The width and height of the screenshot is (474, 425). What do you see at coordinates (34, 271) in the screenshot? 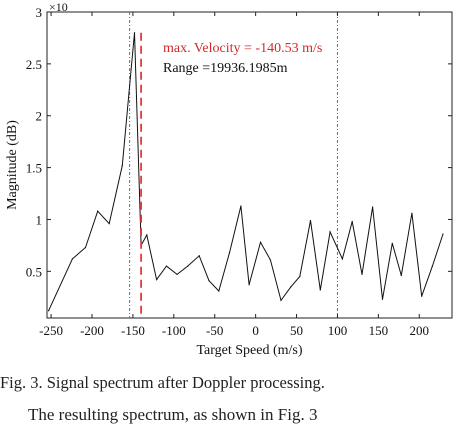
I see `y-tick-label: 0.5` at bounding box center [34, 271].